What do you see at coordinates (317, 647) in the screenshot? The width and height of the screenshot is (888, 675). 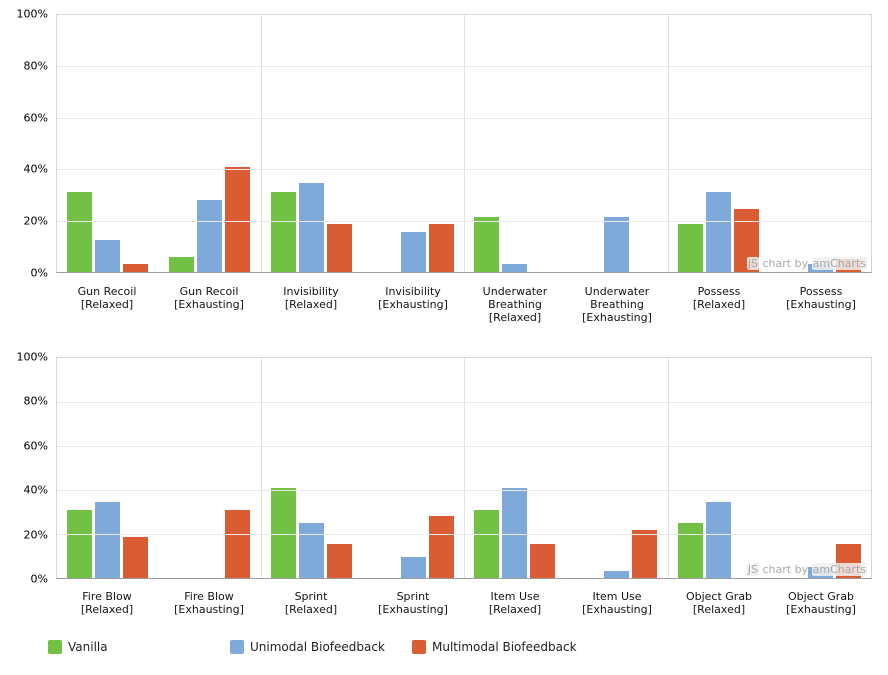 I see `legend-label: Unimodal Biofeedback` at bounding box center [317, 647].